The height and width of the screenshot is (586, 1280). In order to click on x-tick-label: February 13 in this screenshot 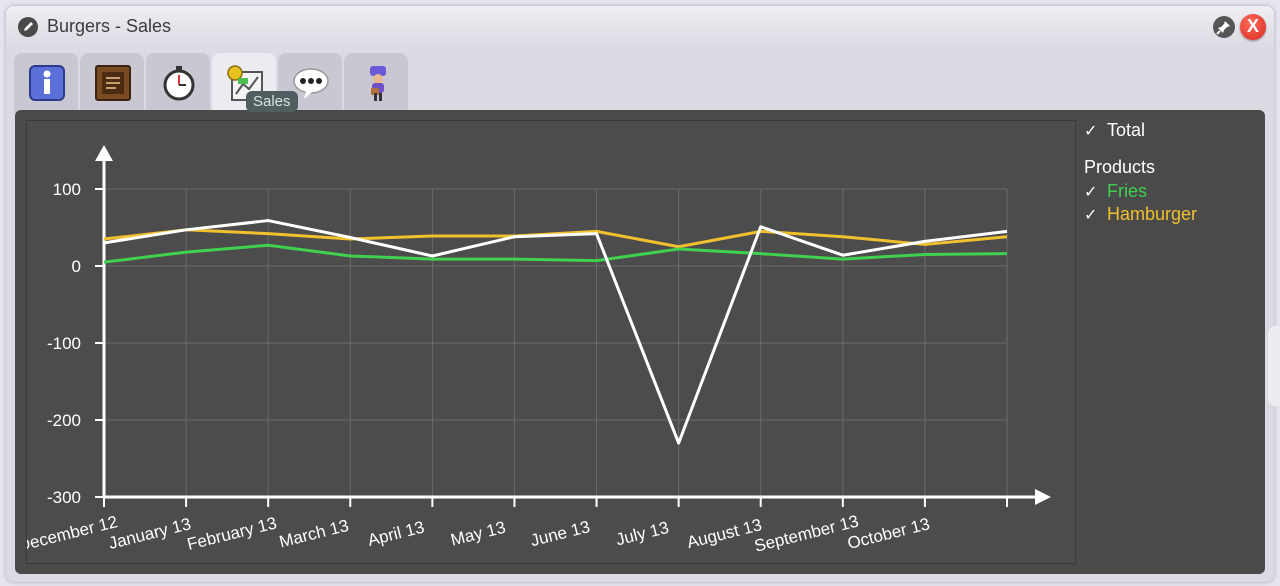, I will do `click(232, 533)`.